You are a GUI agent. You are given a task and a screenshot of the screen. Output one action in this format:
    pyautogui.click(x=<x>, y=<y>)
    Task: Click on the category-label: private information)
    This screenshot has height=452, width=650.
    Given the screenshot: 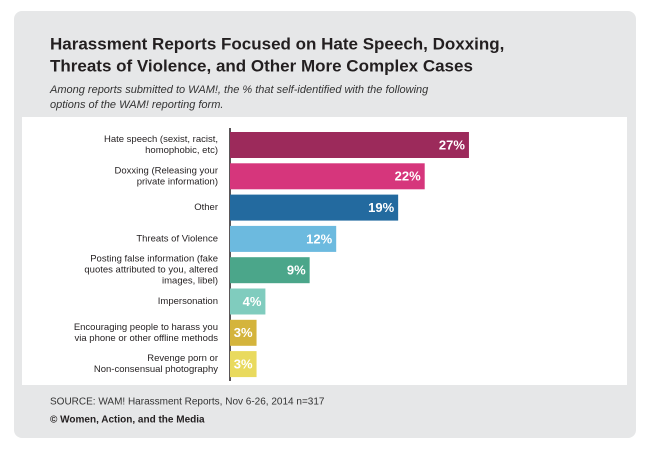 What is the action you would take?
    pyautogui.click(x=177, y=181)
    